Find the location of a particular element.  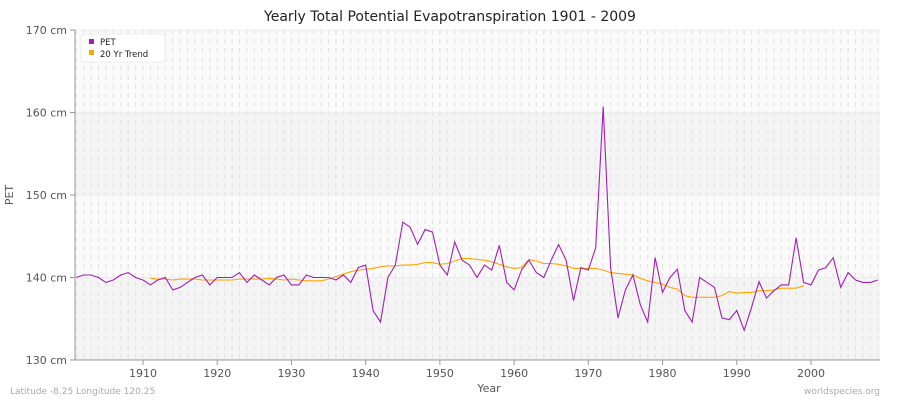

x-tick-label: 2000 is located at coordinates (811, 373).